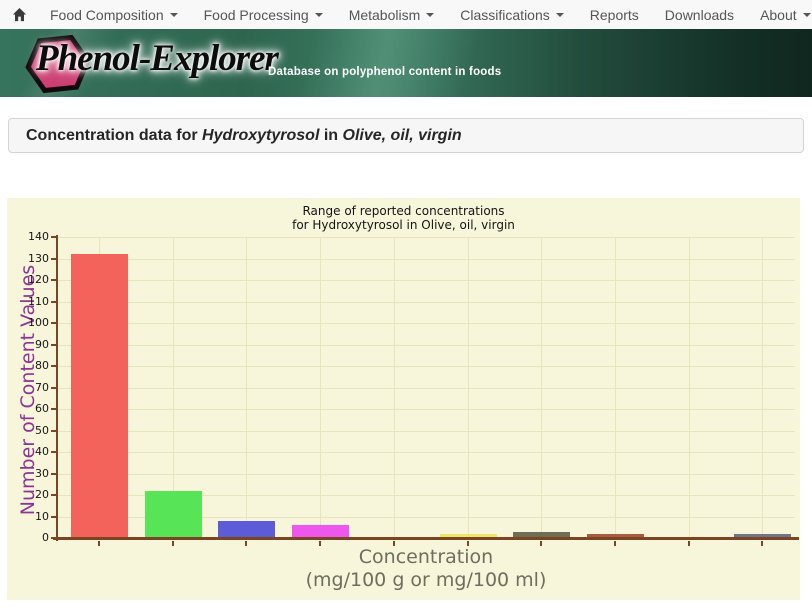 The height and width of the screenshot is (613, 812). Describe the element at coordinates (42, 344) in the screenshot. I see `y-tick-label: 90` at that location.